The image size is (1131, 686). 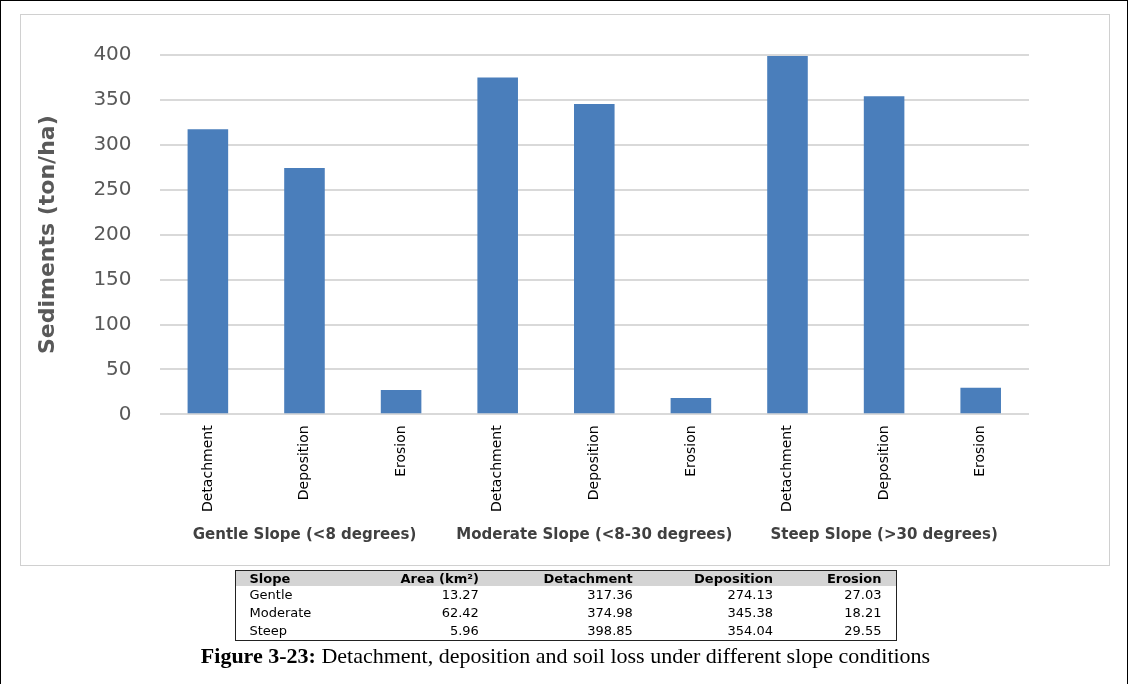 I want to click on text: Moderate, so click(x=280, y=613).